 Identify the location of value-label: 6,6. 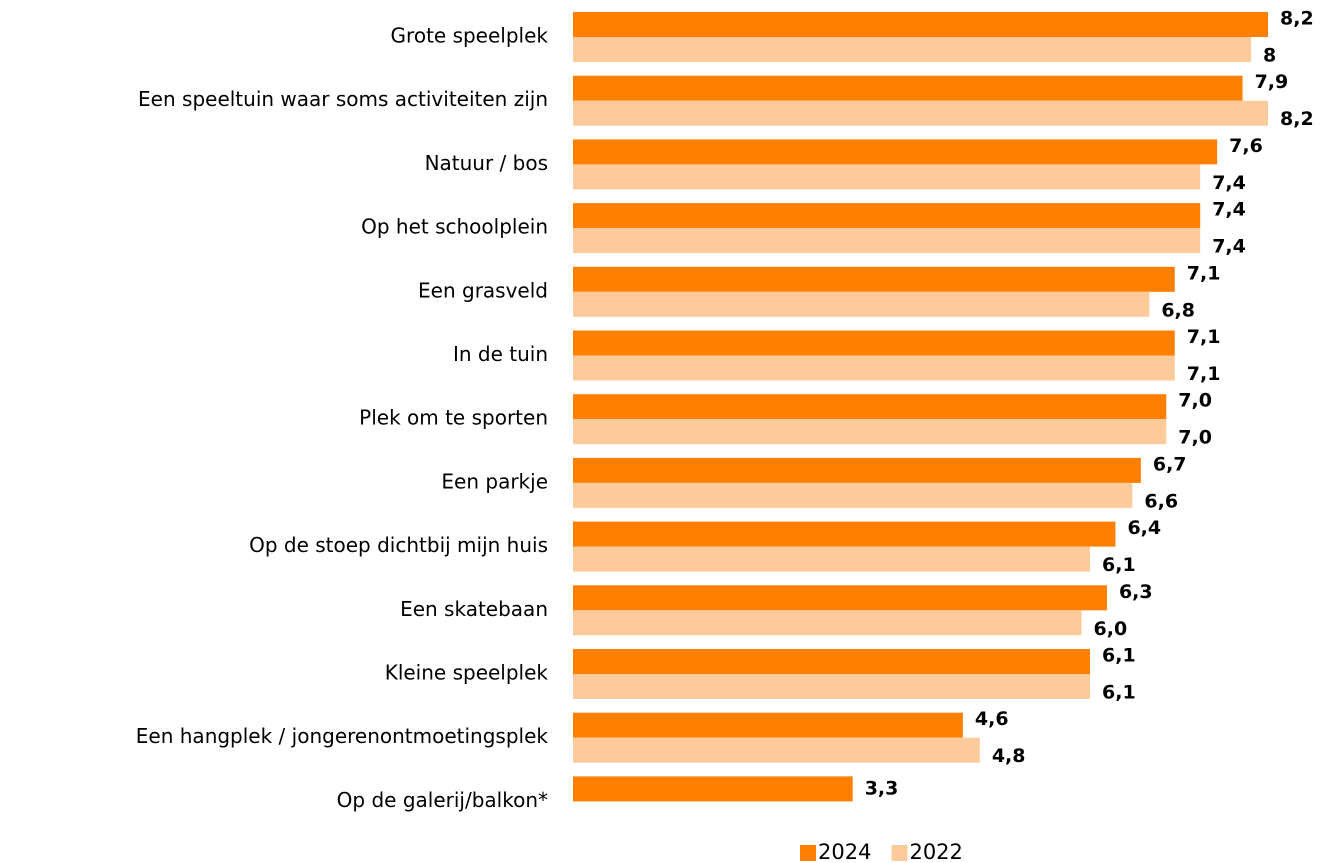
(1161, 501).